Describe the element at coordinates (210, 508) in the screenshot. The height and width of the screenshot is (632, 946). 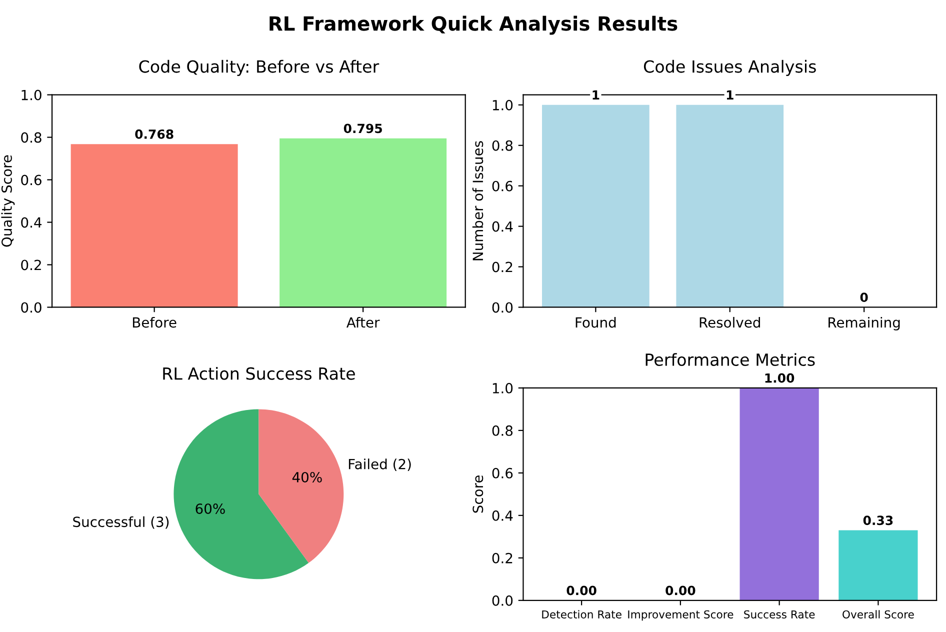
I see `data-label: 60%` at that location.